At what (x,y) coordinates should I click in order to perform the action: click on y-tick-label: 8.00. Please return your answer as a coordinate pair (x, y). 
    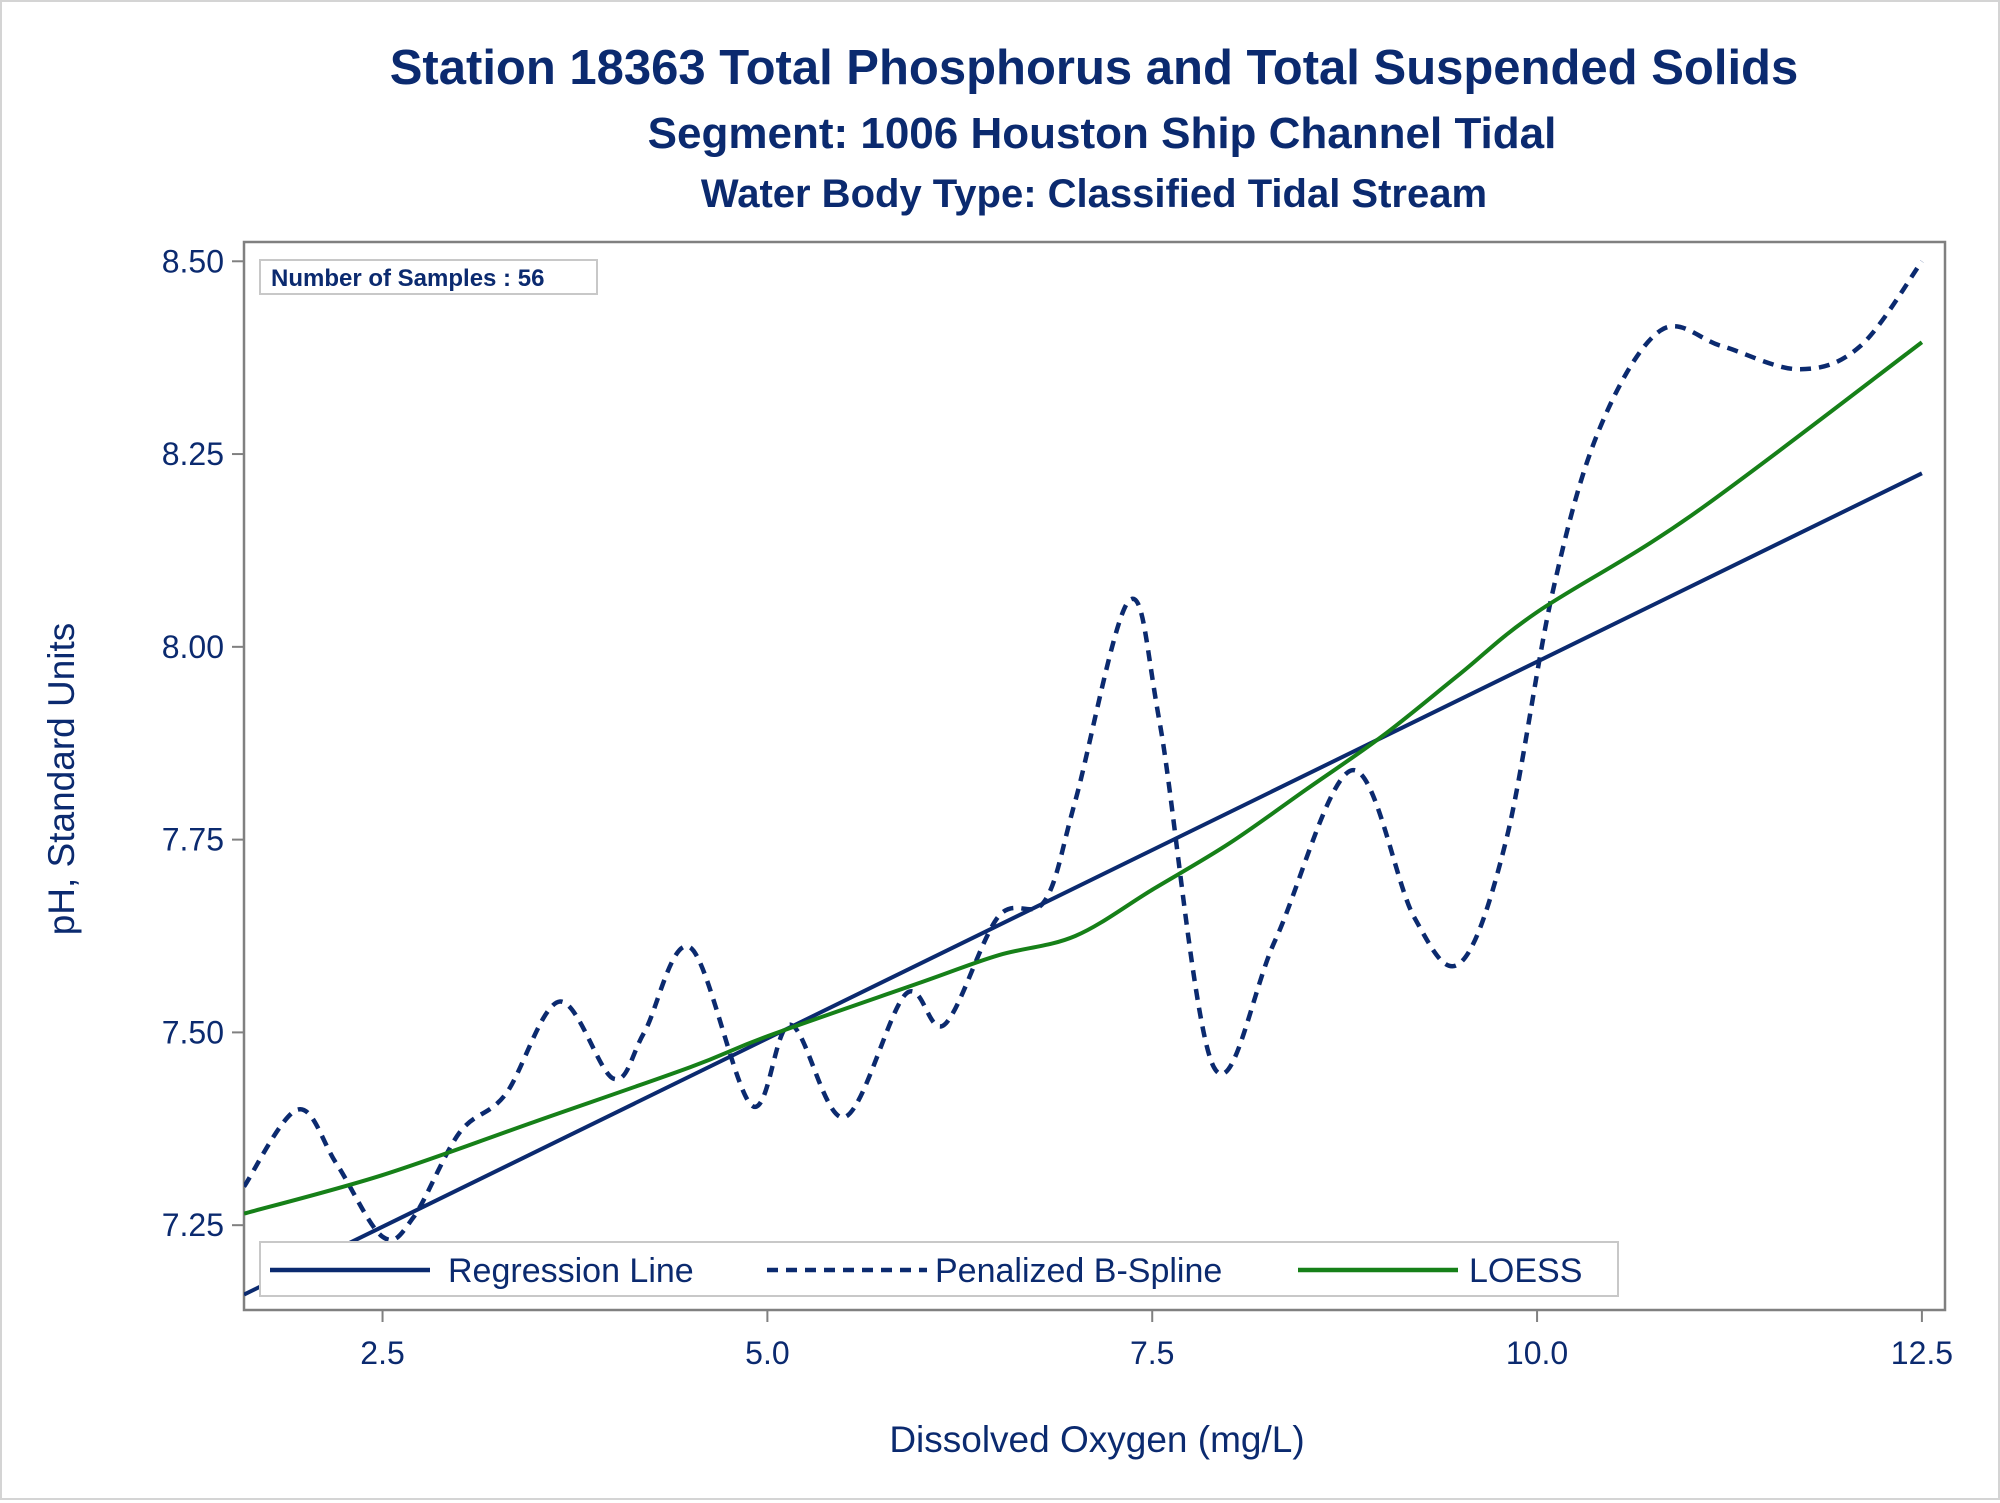
    Looking at the image, I should click on (193, 647).